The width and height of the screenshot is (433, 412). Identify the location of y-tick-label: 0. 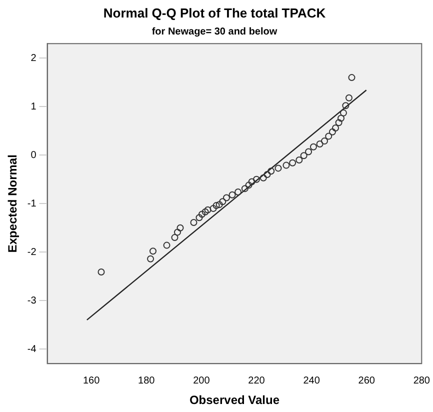
(33, 155).